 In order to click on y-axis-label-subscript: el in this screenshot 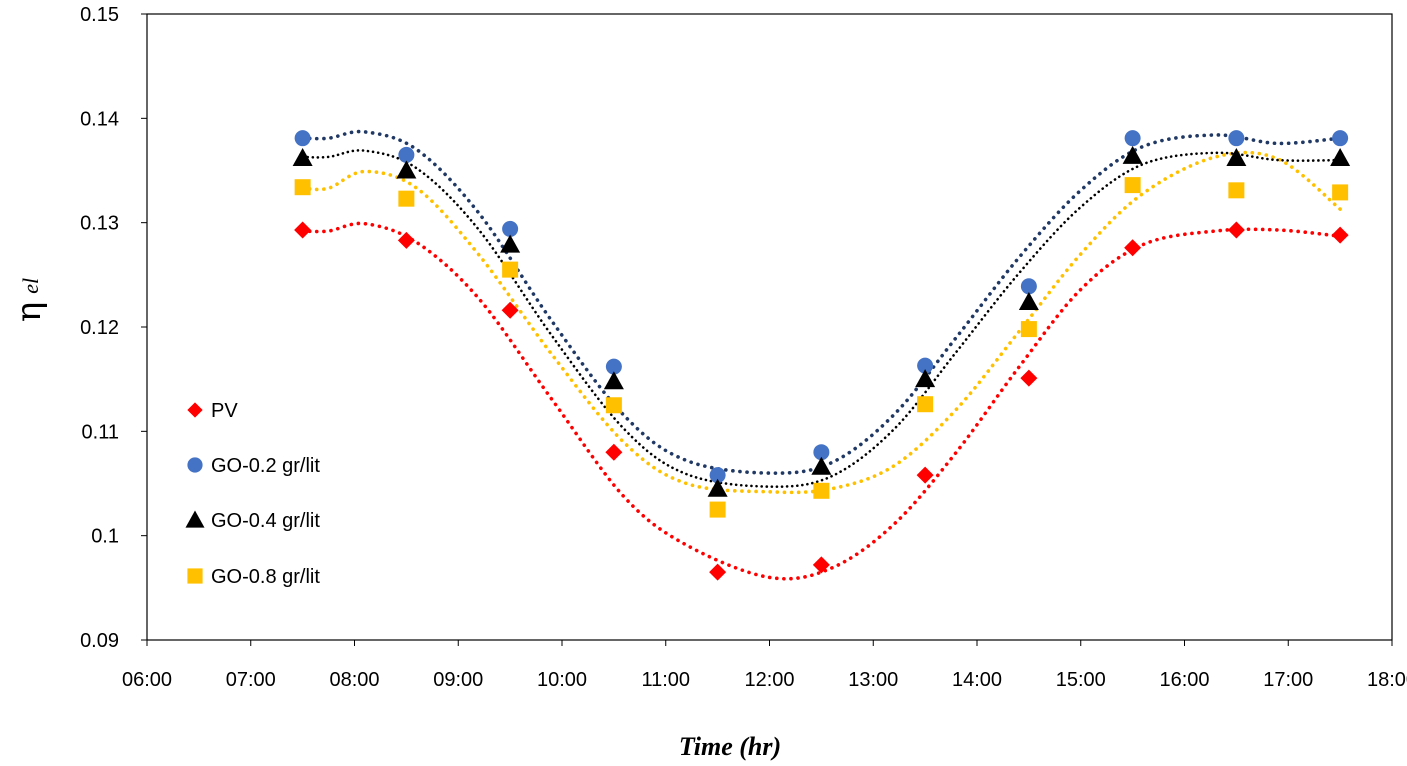, I will do `click(30, 286)`.